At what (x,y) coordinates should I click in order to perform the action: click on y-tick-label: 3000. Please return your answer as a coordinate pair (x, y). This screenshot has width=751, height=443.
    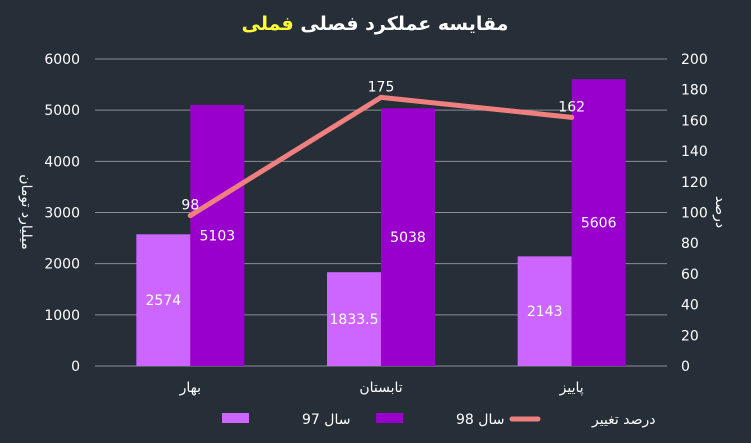
    Looking at the image, I should click on (62, 214).